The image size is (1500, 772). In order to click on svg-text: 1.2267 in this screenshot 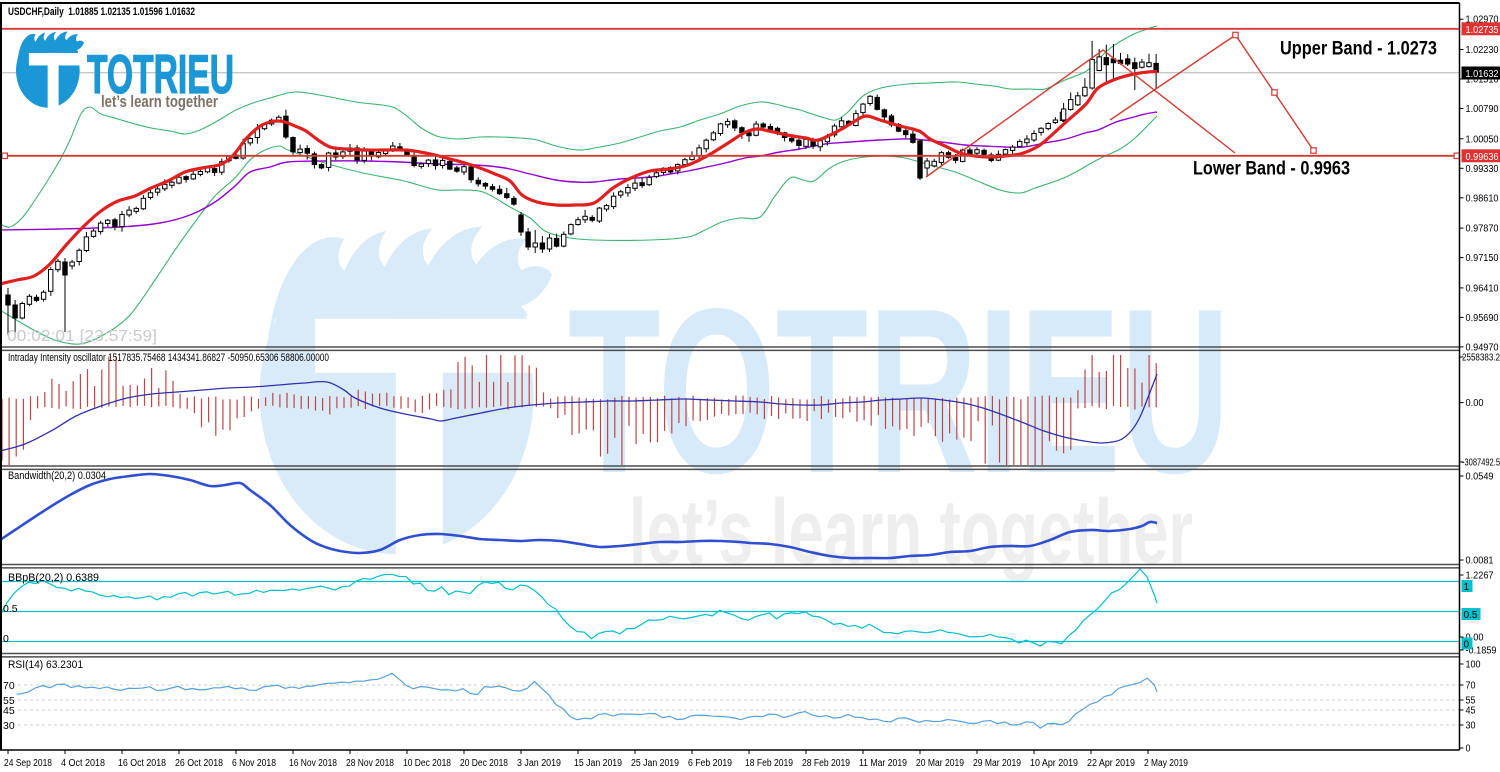, I will do `click(1480, 576)`.